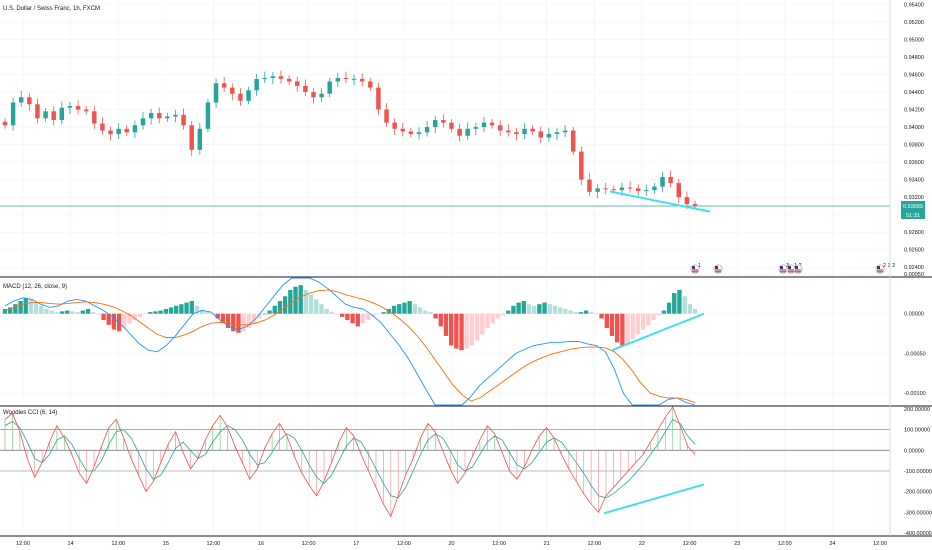 This screenshot has height=550, width=932. I want to click on cci-slow-line, so click(350, 458).